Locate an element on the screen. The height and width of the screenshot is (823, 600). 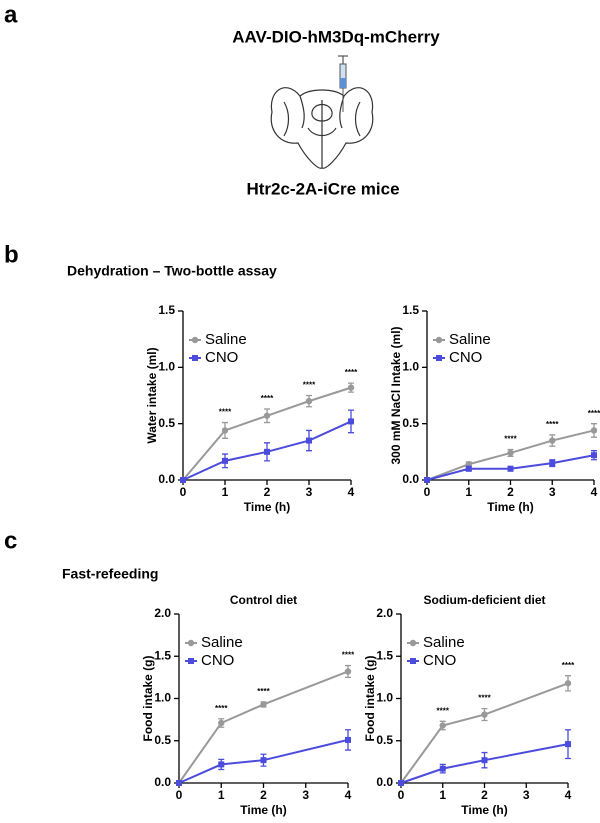
syringe is located at coordinates (343, 83).